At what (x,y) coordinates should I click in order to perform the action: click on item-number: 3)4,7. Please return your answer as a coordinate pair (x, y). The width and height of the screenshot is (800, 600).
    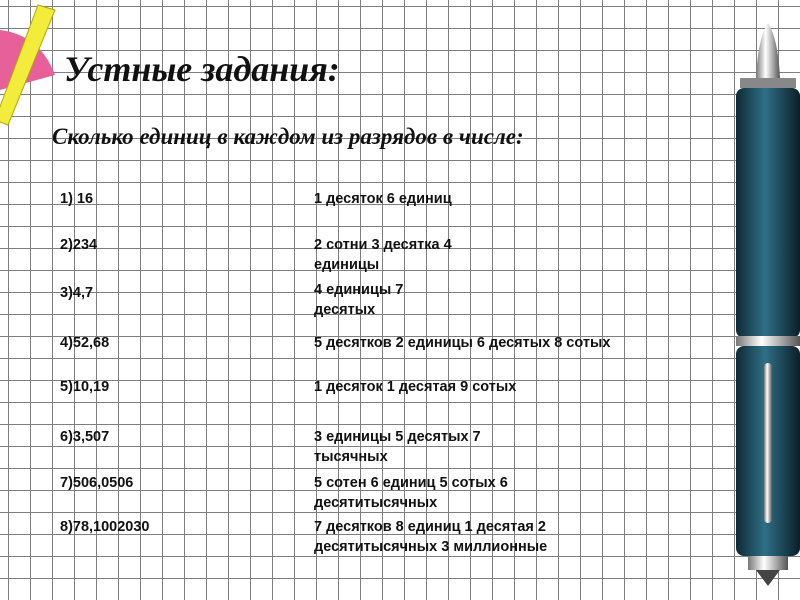
    Looking at the image, I should click on (77, 293).